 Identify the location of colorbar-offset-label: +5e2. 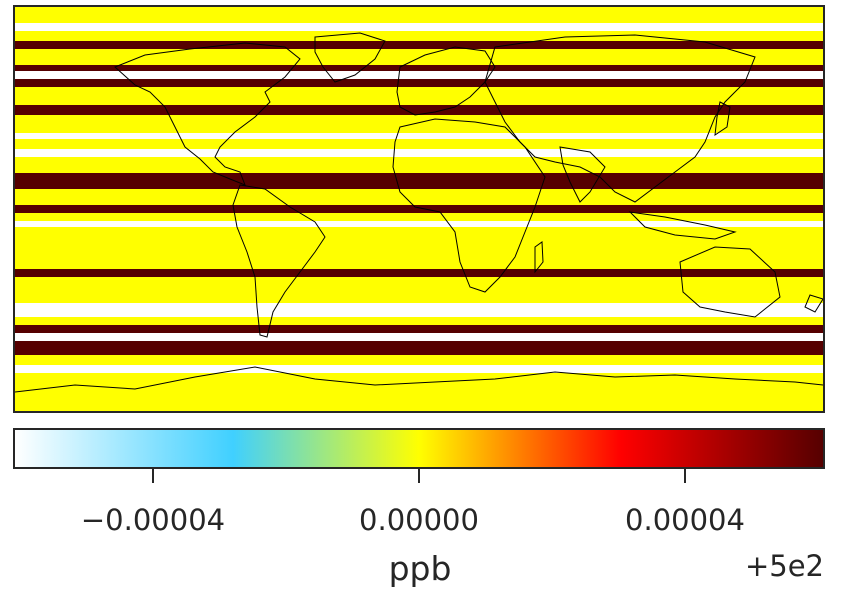
(784, 566).